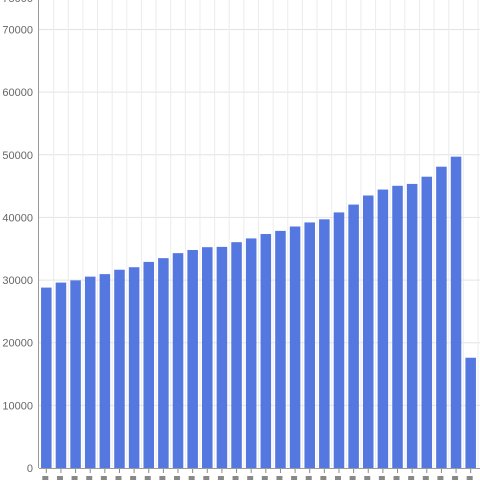 The width and height of the screenshot is (480, 485). What do you see at coordinates (17, 344) in the screenshot?
I see `y-tick-label: 20000` at bounding box center [17, 344].